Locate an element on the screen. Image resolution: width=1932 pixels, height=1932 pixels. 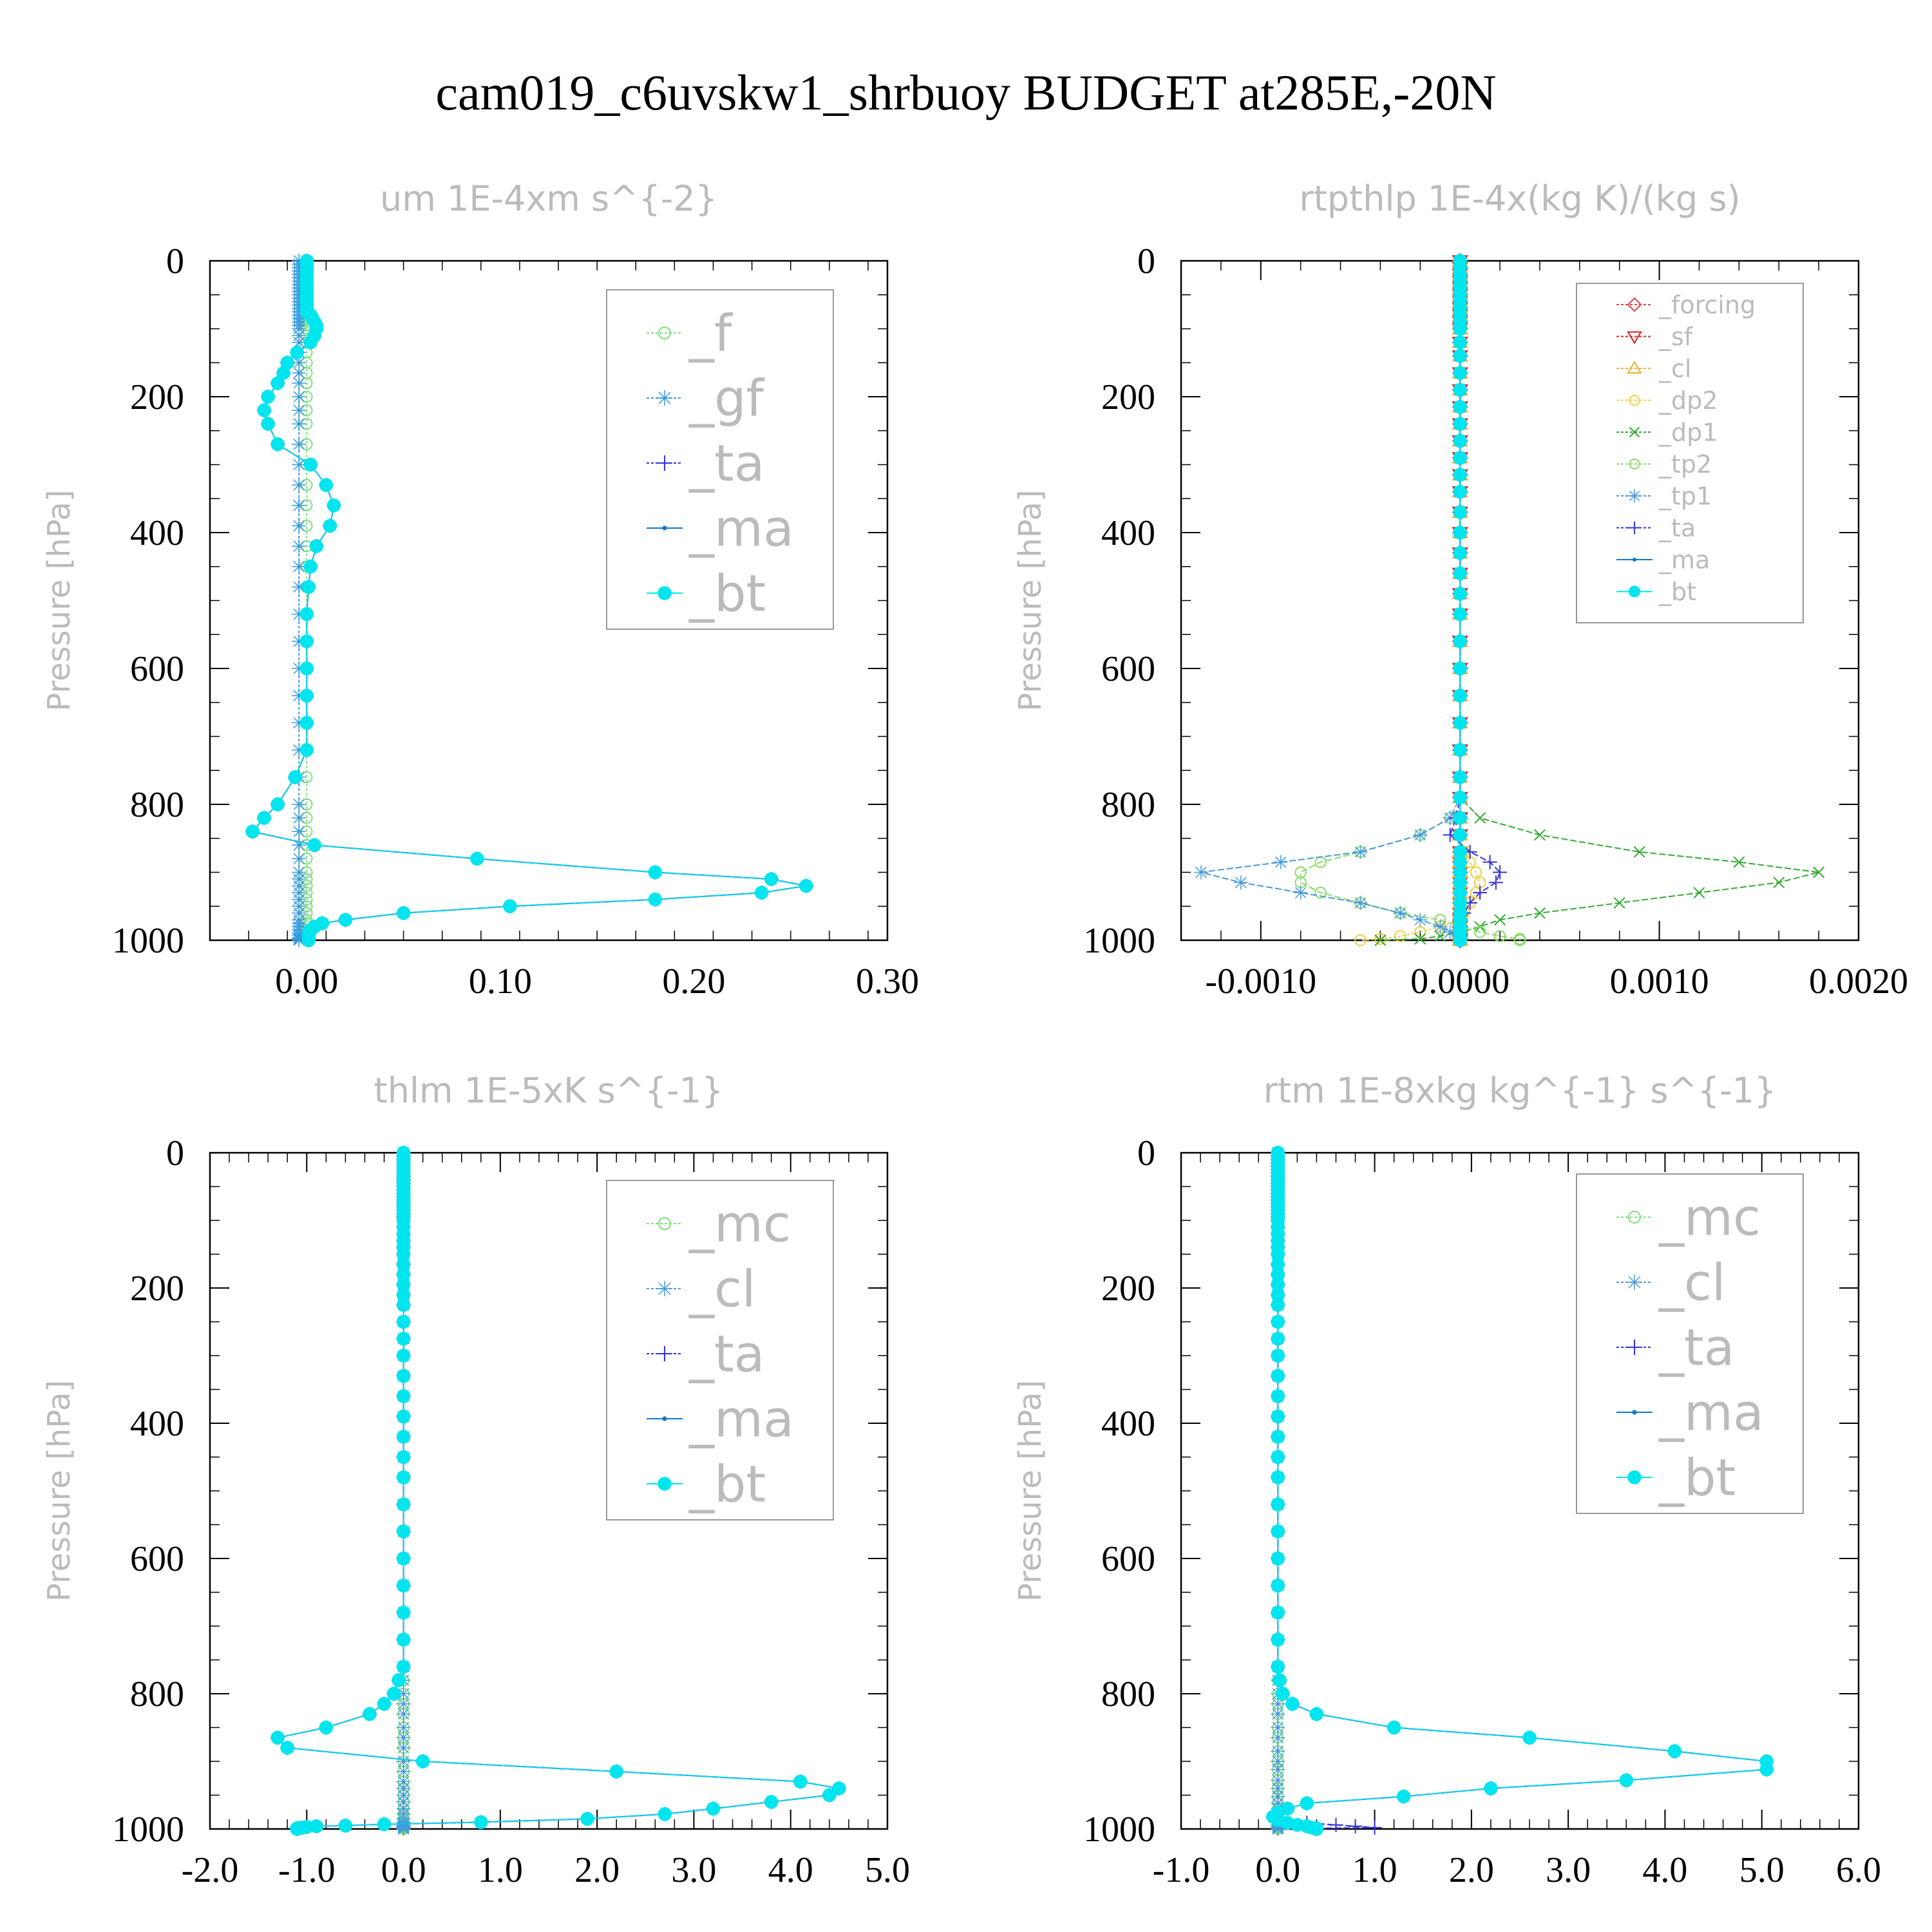
legend-label: _gf is located at coordinates (726, 399).